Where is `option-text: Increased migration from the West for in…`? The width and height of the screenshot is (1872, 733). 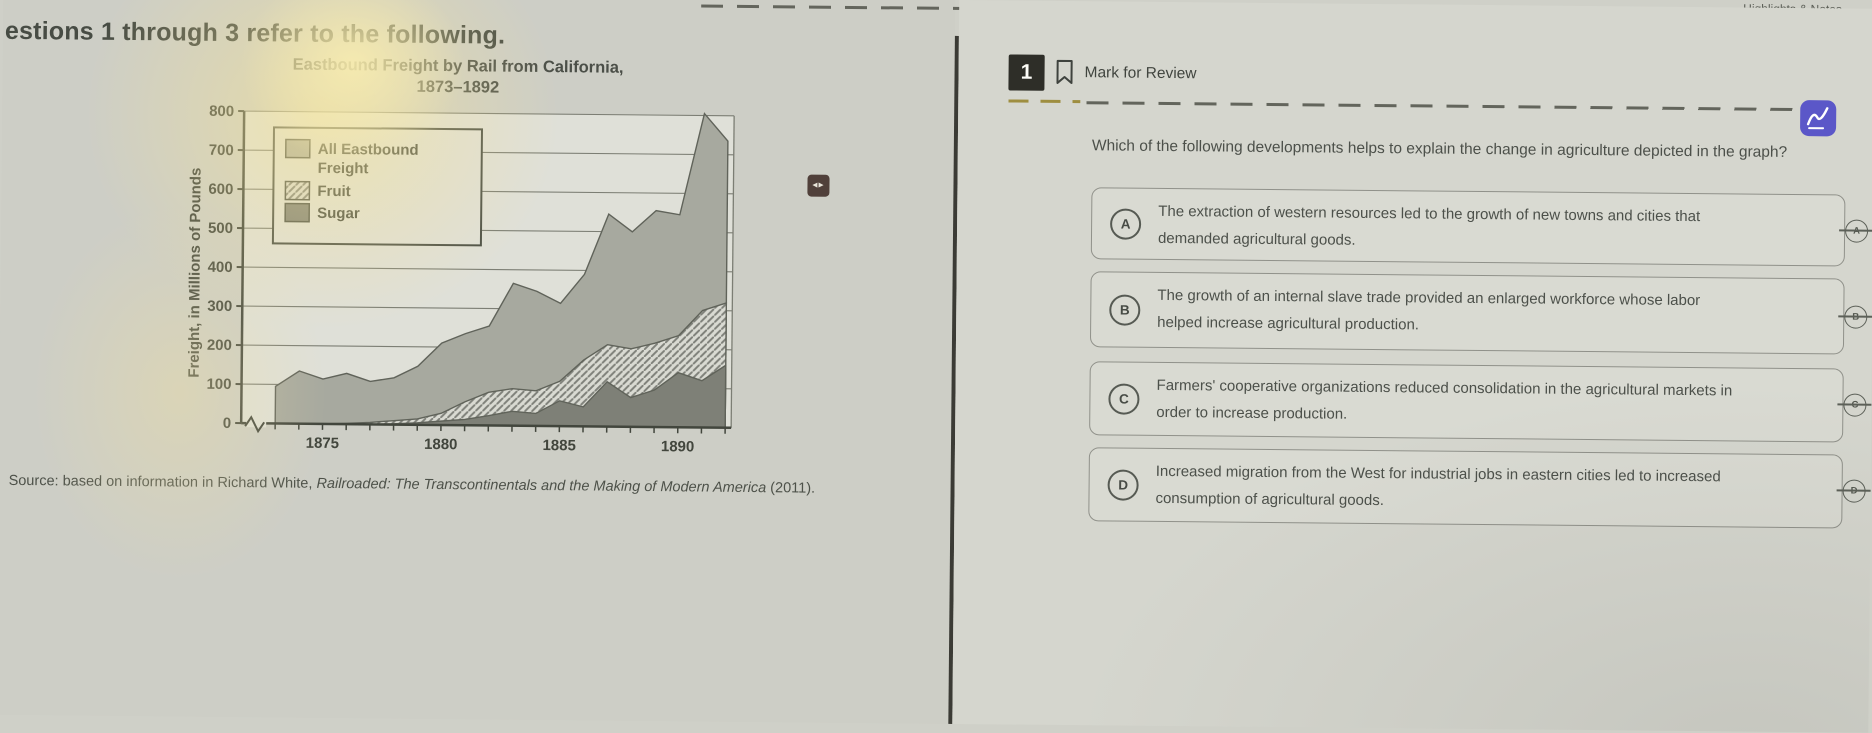
option-text: Increased migration from the West for in… is located at coordinates (1445, 488).